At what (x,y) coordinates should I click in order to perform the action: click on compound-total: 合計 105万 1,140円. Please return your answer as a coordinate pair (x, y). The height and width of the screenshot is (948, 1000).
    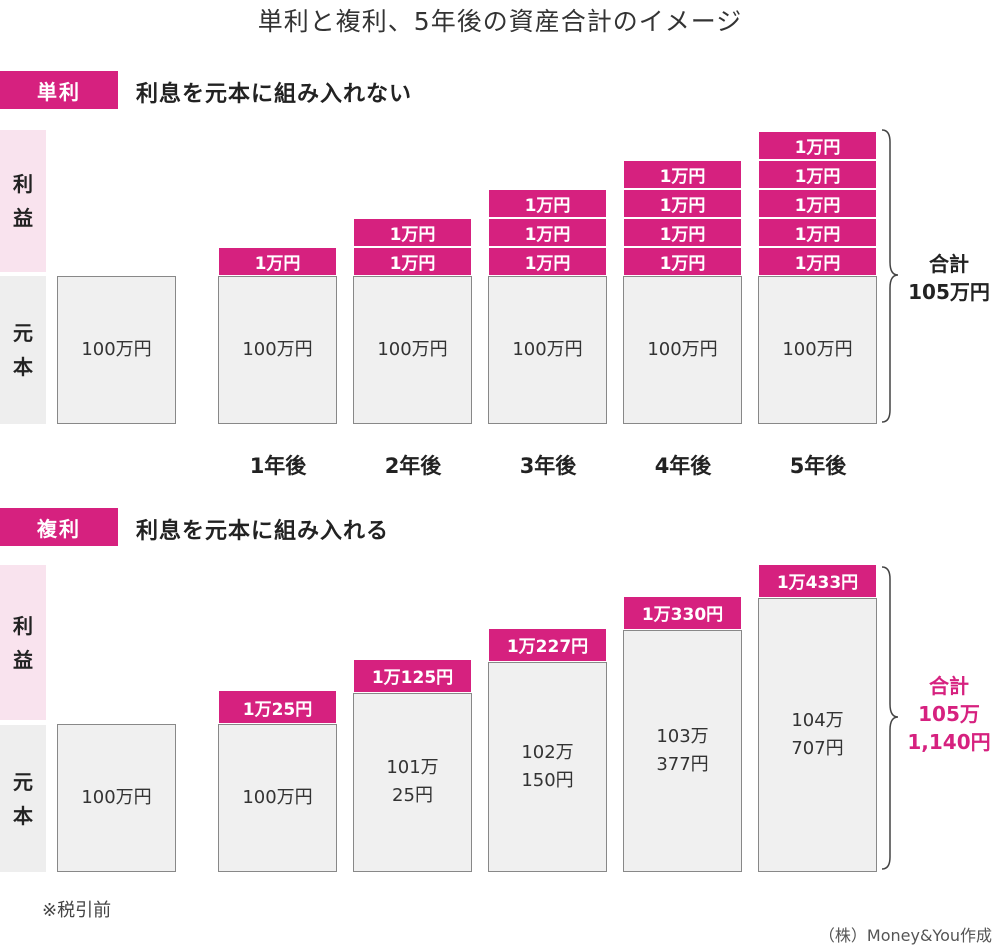
    Looking at the image, I should click on (949, 714).